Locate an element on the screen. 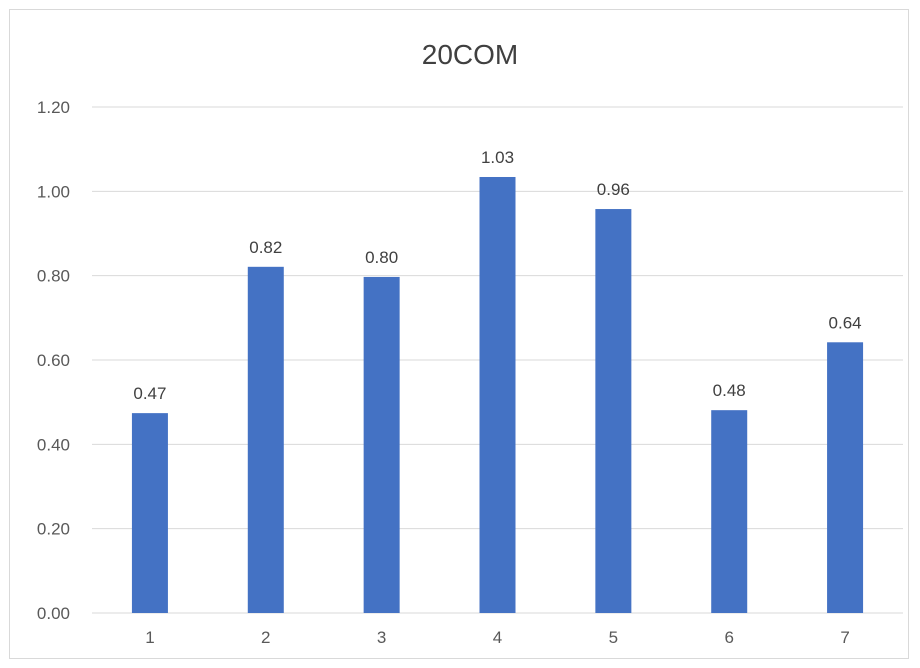 The width and height of the screenshot is (920, 668). bar-data-label: 0.47 is located at coordinates (149, 393).